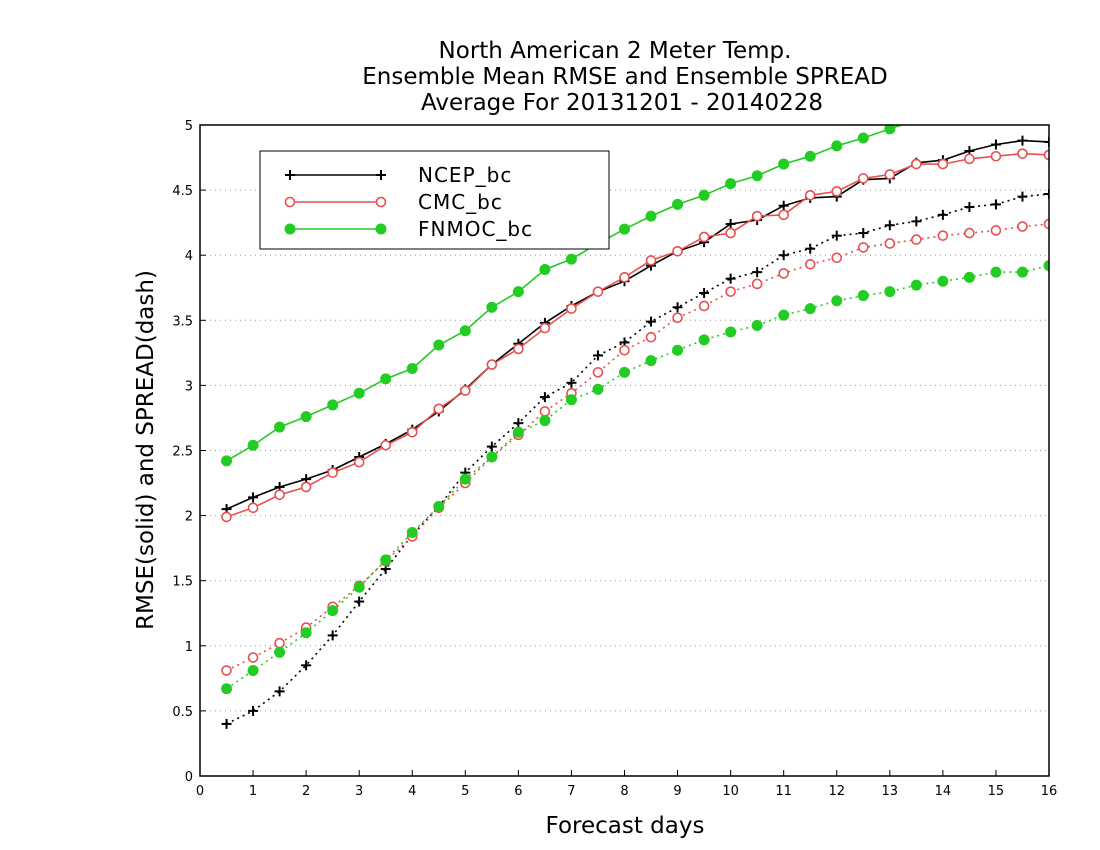 This screenshot has width=1100, height=850. I want to click on x-tick-label: 14, so click(943, 791).